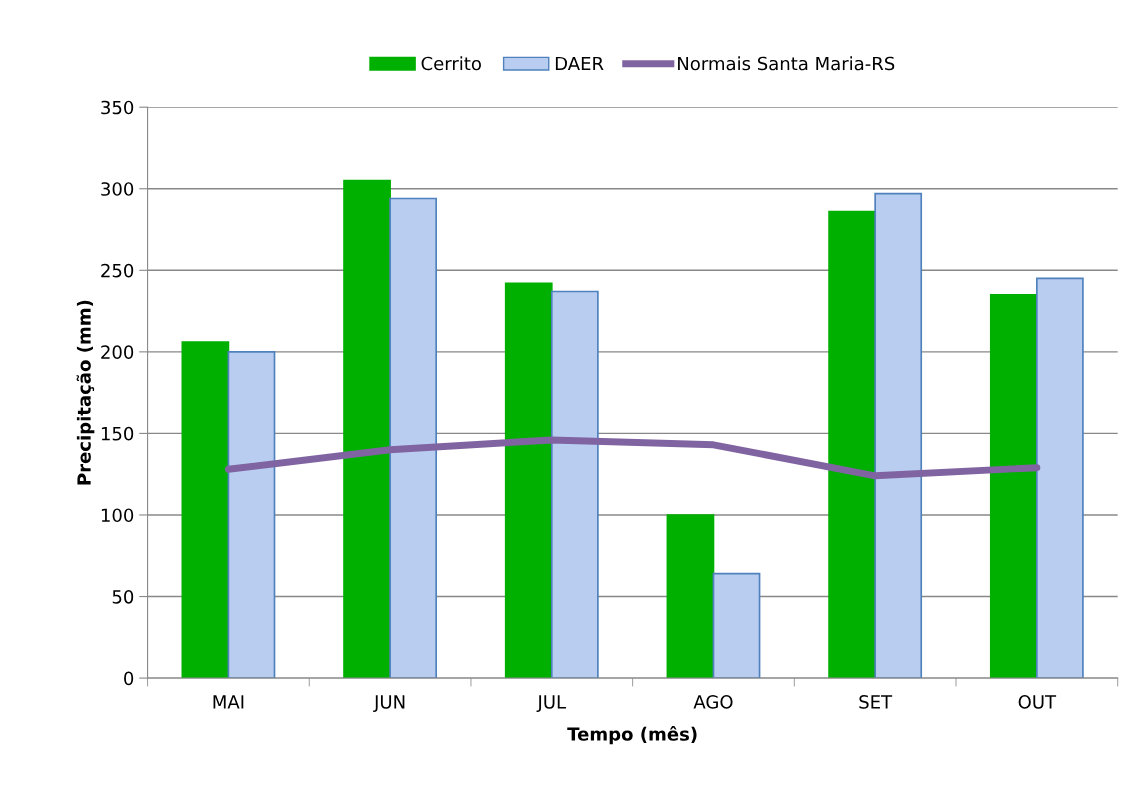  What do you see at coordinates (579, 63) in the screenshot?
I see `legend-label: DAER` at bounding box center [579, 63].